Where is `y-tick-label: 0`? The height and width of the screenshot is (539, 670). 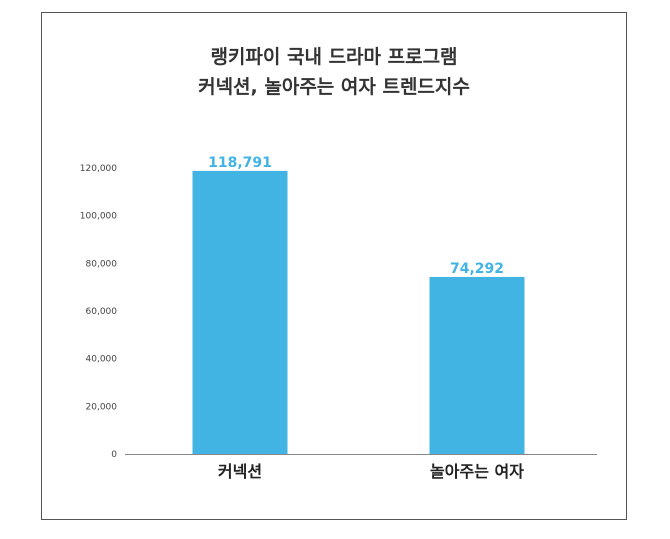 y-tick-label: 0 is located at coordinates (114, 455).